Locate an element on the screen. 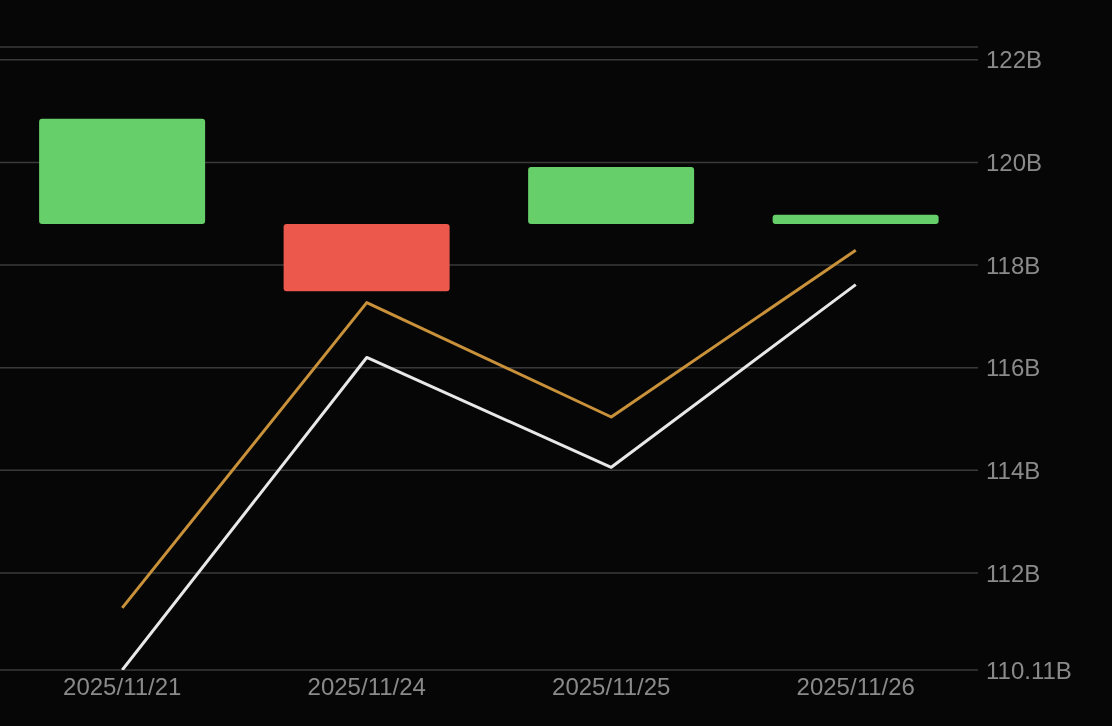 The image size is (1112, 726). x-tick-label: 2025/11/26 is located at coordinates (855, 687).